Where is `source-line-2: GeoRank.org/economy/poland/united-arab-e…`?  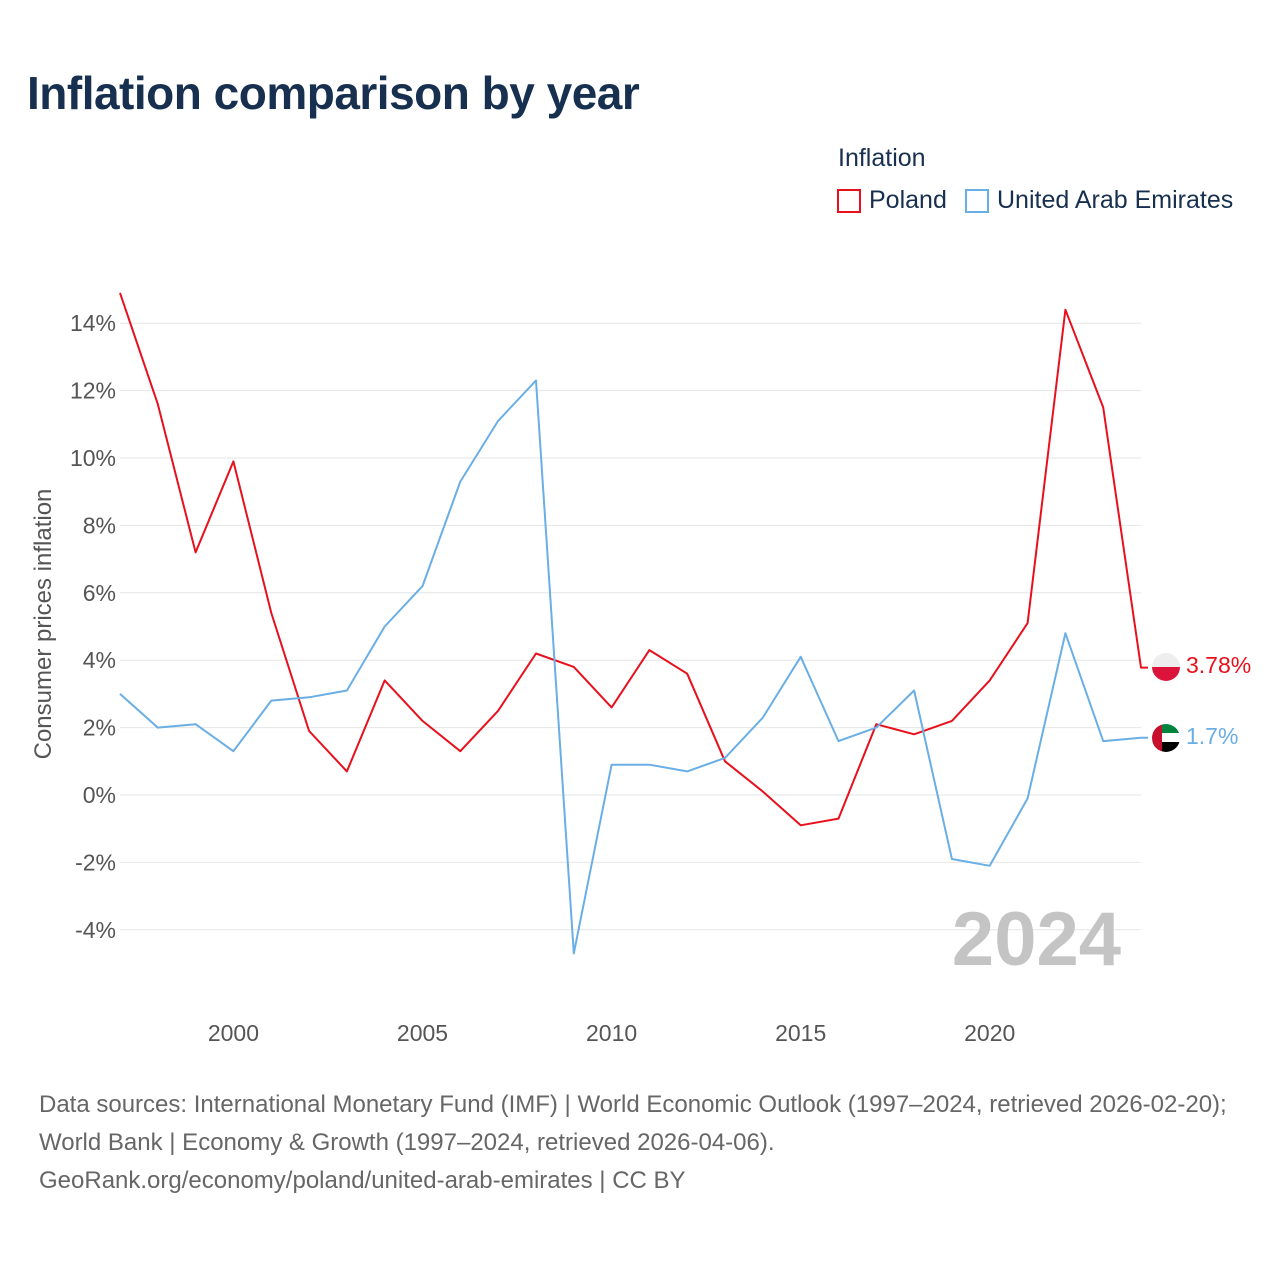 source-line-2: GeoRank.org/economy/poland/united-arab-e… is located at coordinates (362, 1180).